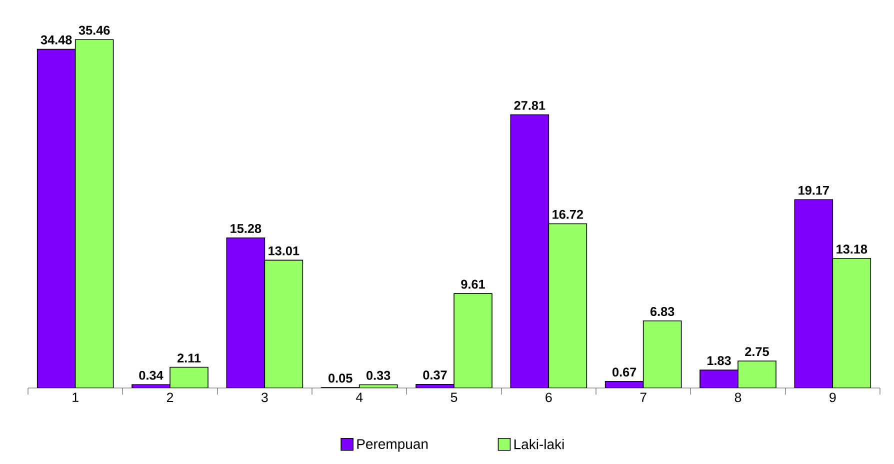 This screenshot has width=894, height=464. I want to click on data-label: 13.01, so click(284, 251).